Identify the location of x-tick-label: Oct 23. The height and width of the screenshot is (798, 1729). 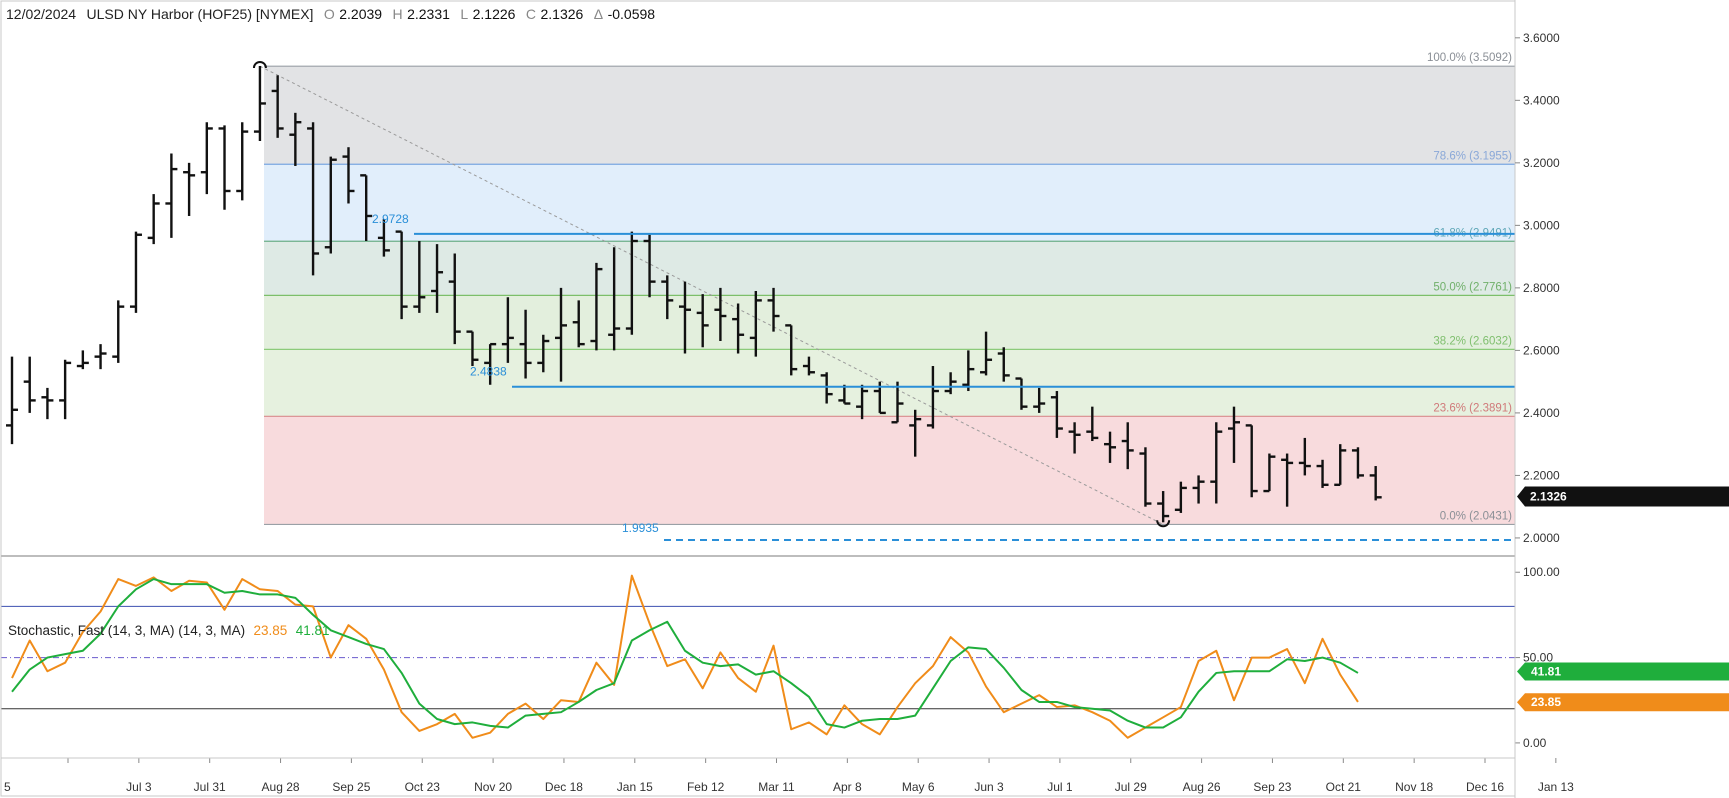
(423, 787).